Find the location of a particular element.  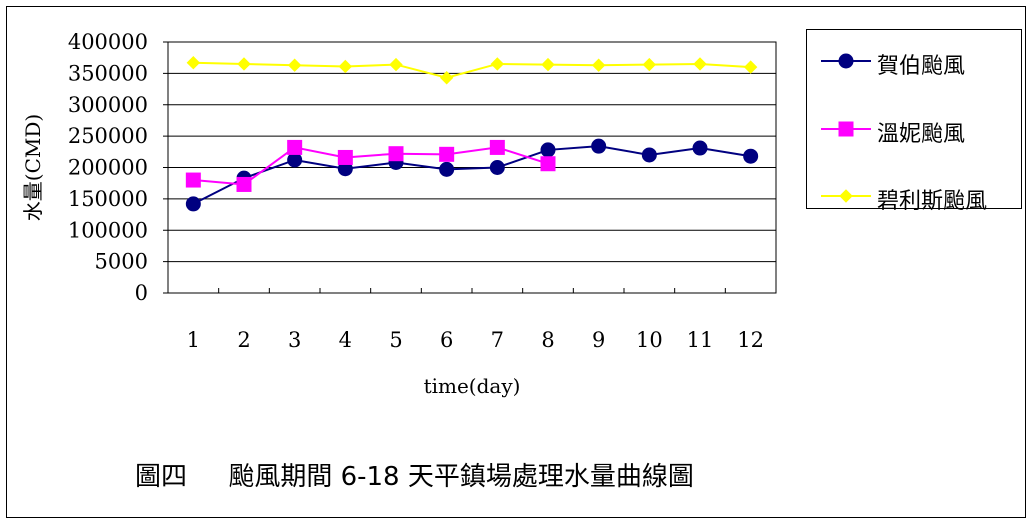

y-tick-label: 0 is located at coordinates (141, 293).